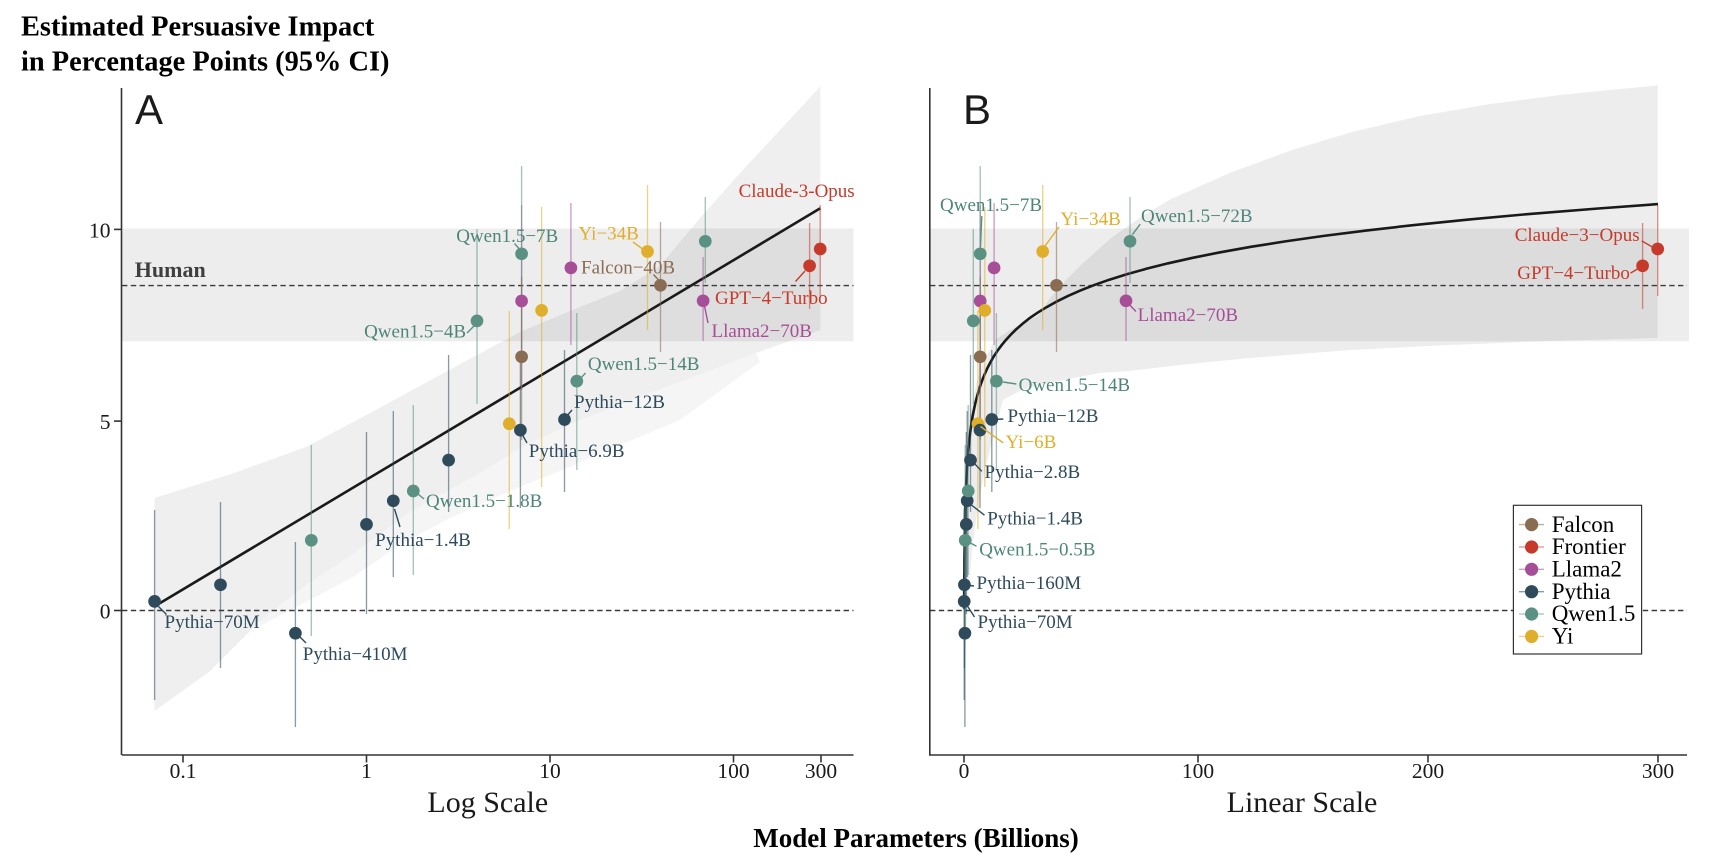 This screenshot has width=1712, height=862. I want to click on svg-text: in Percentage Points (95% CI), so click(205, 62).